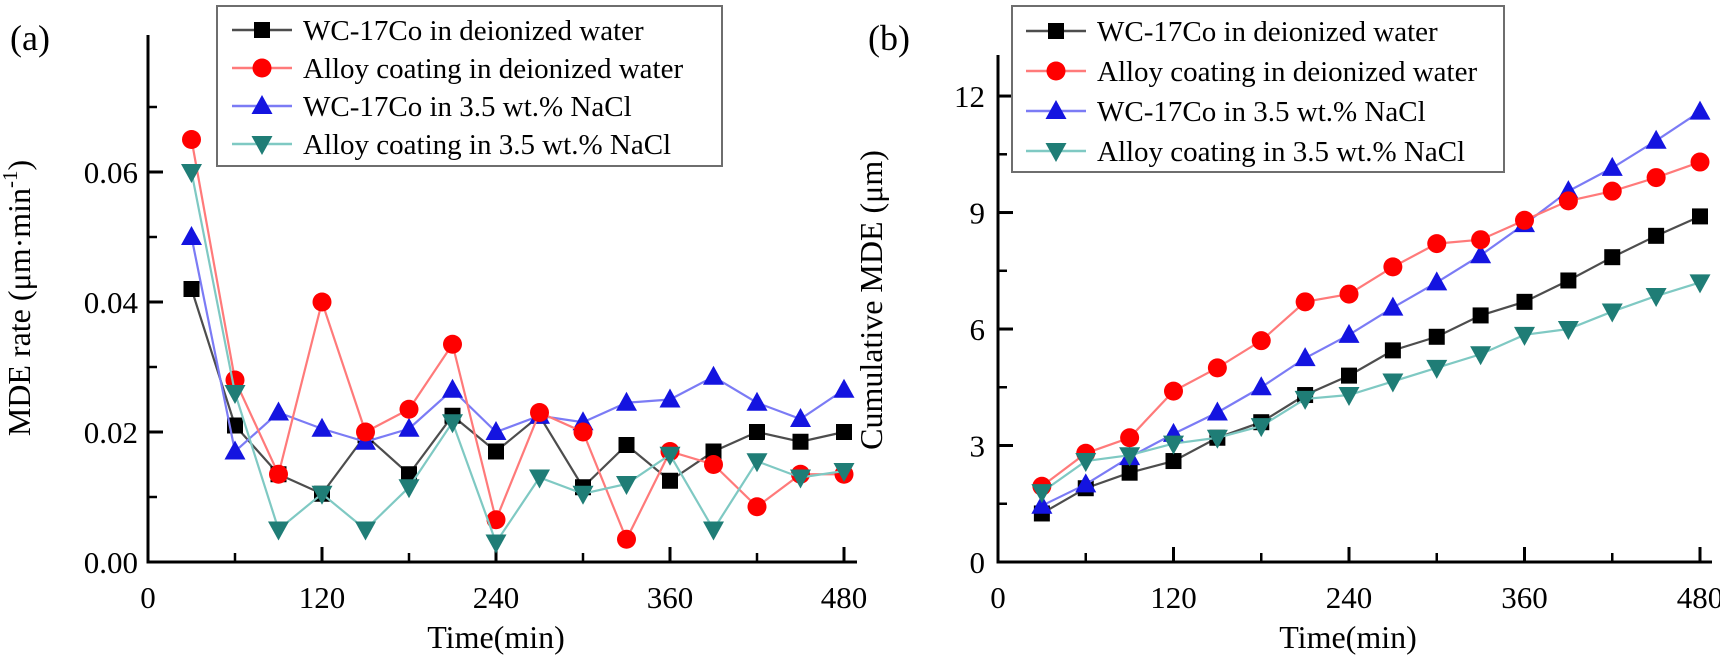 Image resolution: width=1720 pixels, height=663 pixels. What do you see at coordinates (978, 446) in the screenshot?
I see `y-tick-label: 3` at bounding box center [978, 446].